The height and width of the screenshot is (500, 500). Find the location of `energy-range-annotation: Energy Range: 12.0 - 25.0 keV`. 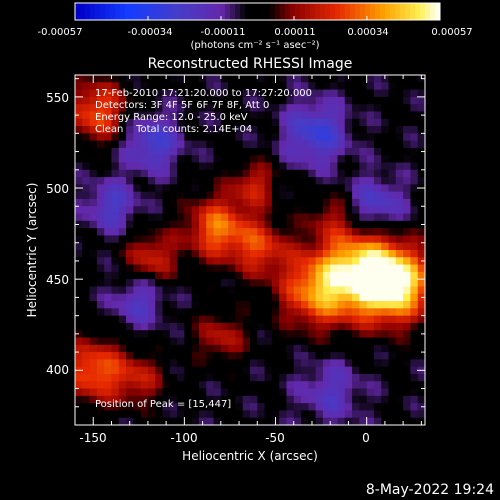

energy-range-annotation: Energy Range: 12.0 - 25.0 keV is located at coordinates (171, 117).